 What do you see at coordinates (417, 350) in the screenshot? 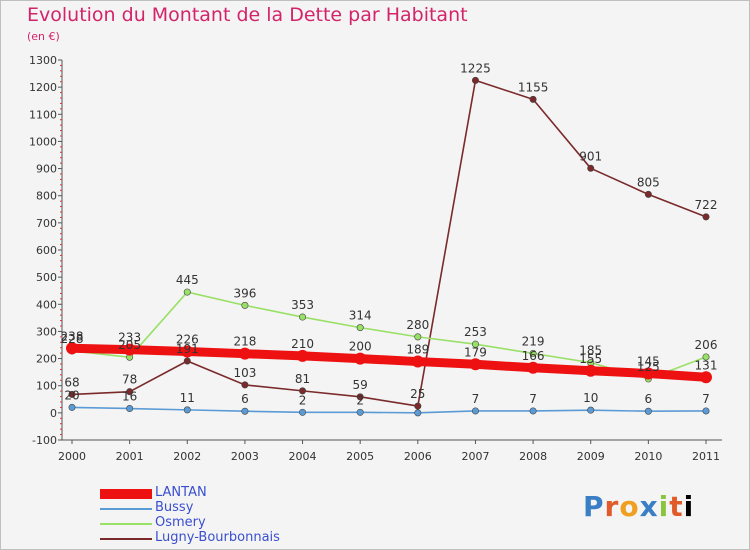
I see `data-label: 189` at bounding box center [417, 350].